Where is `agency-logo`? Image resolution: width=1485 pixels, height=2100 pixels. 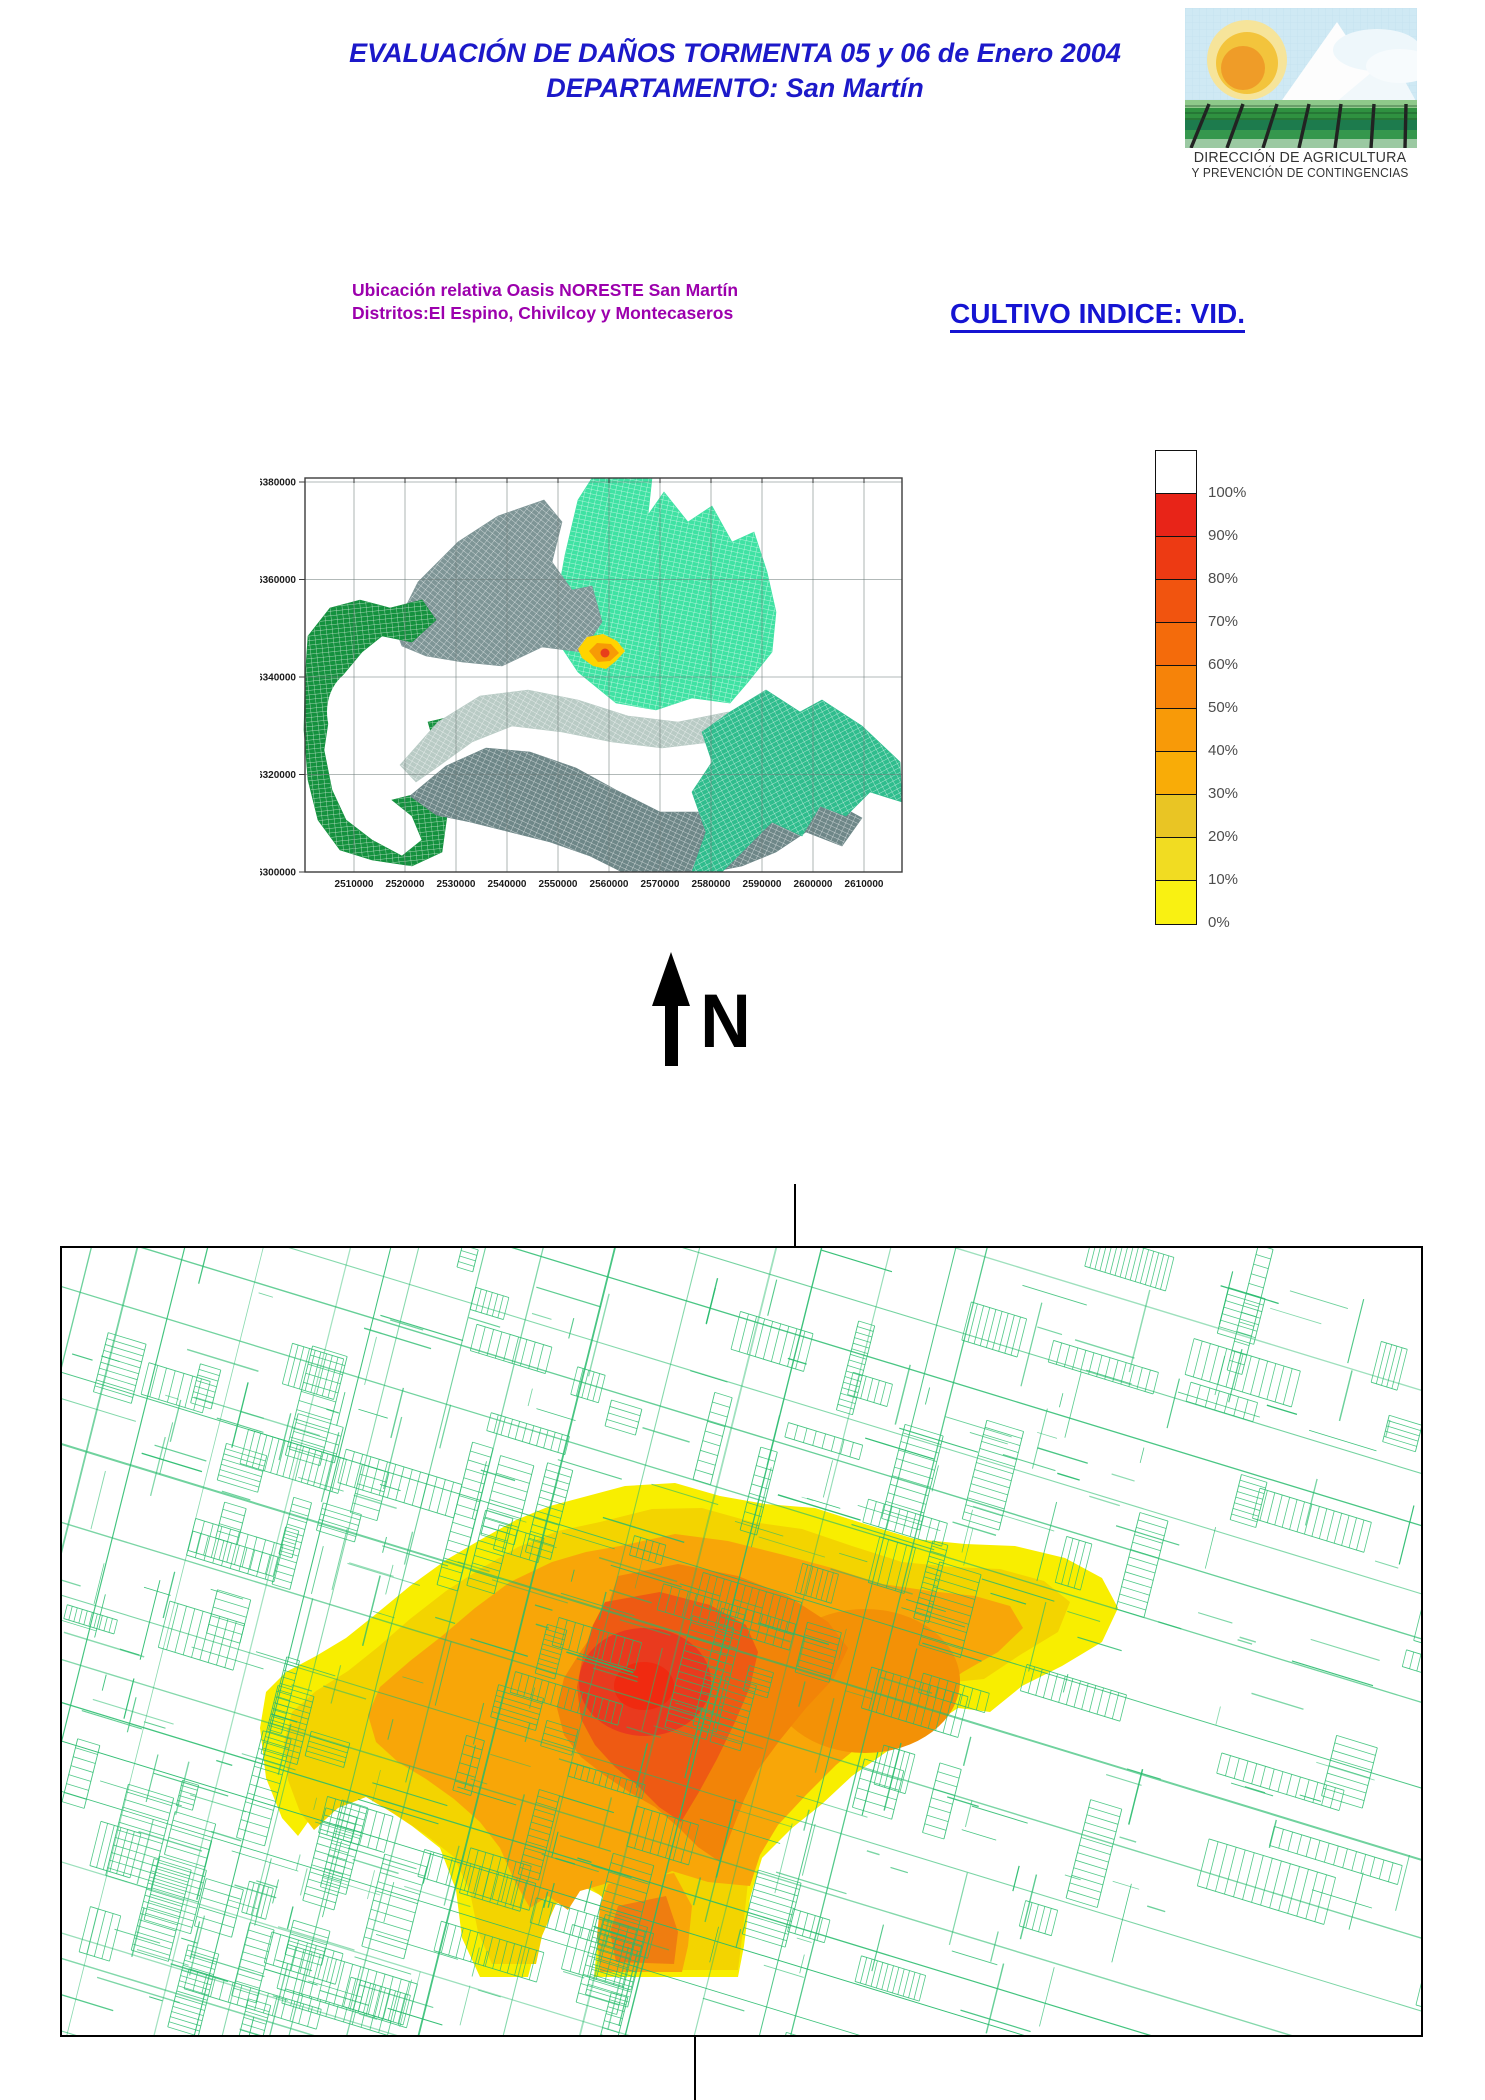 agency-logo is located at coordinates (1301, 78).